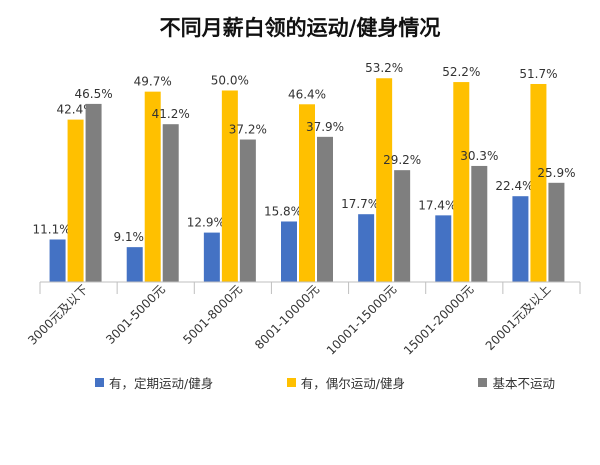 This screenshot has width=600, height=465. I want to click on legend-item-regular: 有，定期运动/健身, so click(154, 382).